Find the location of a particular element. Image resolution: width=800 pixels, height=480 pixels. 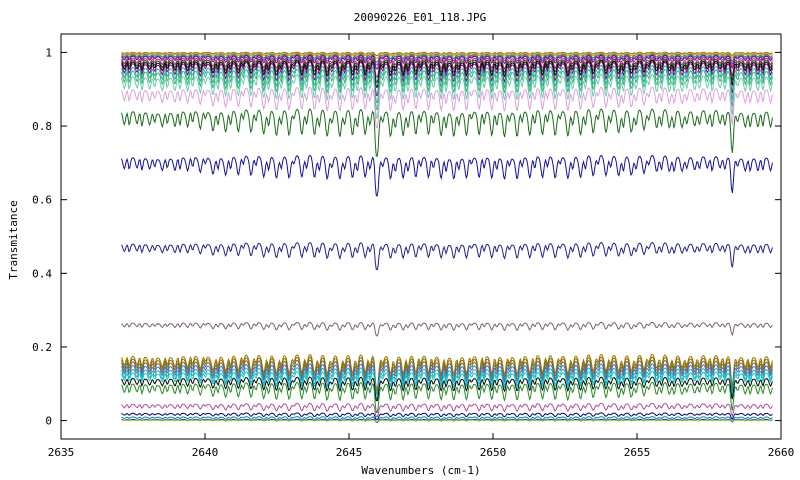

y-tick-label: 0.4 is located at coordinates (42, 273).